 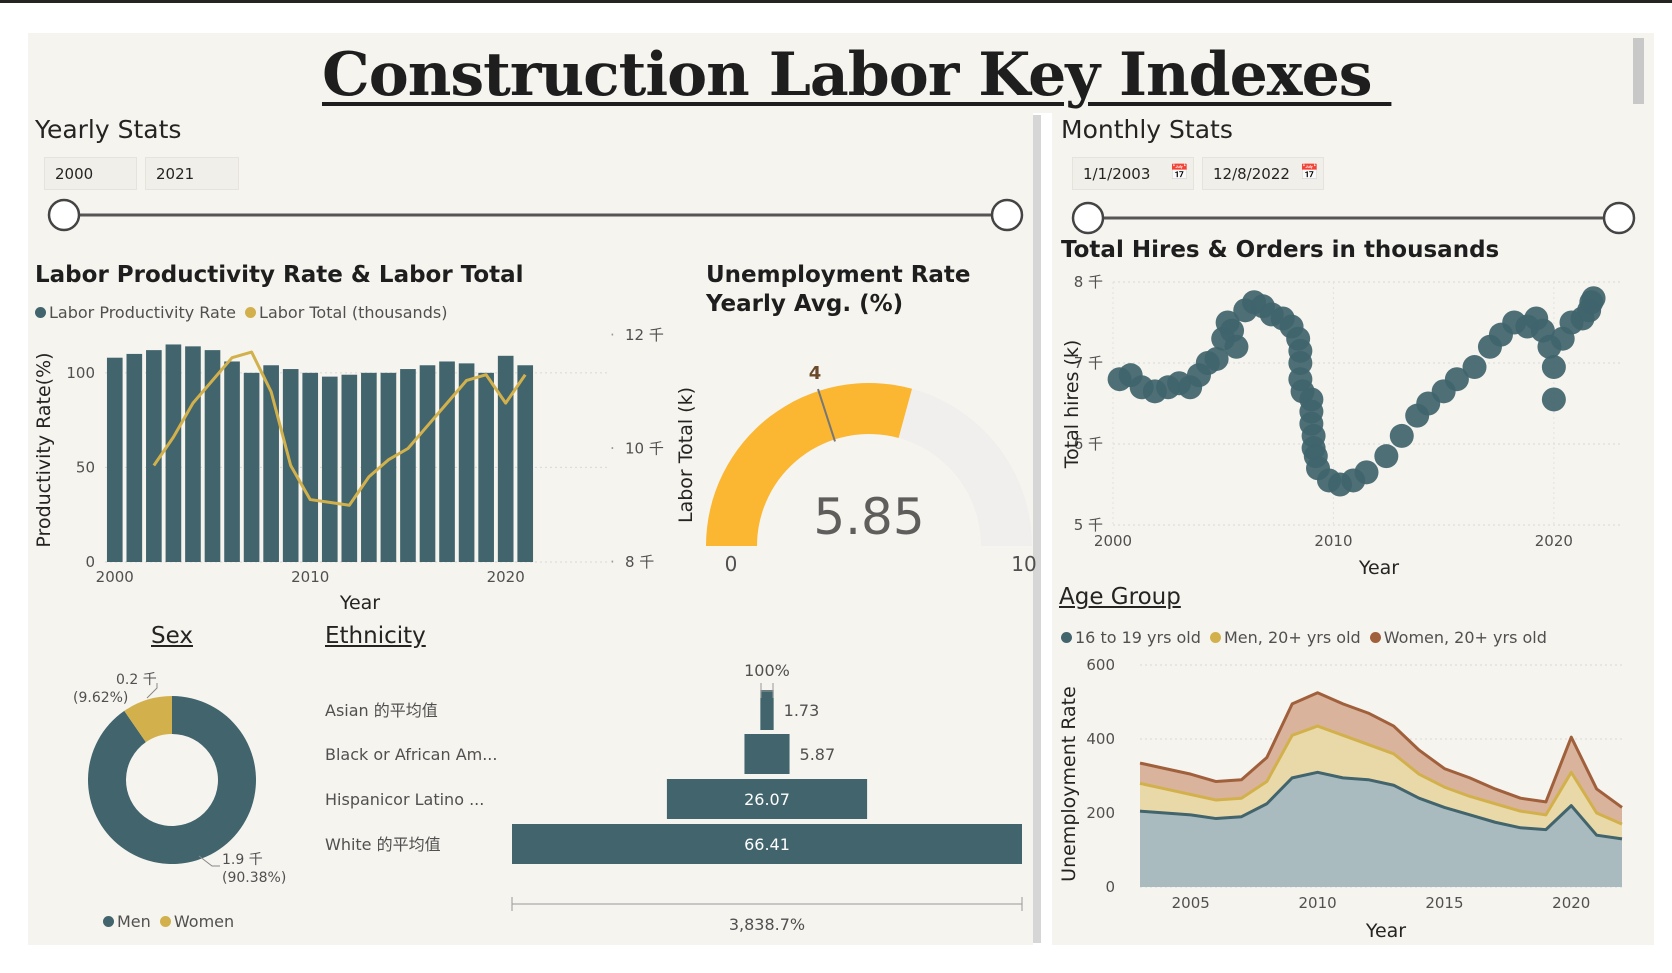 What do you see at coordinates (381, 710) in the screenshot?
I see `funnel-category-label: Asian 的平均值` at bounding box center [381, 710].